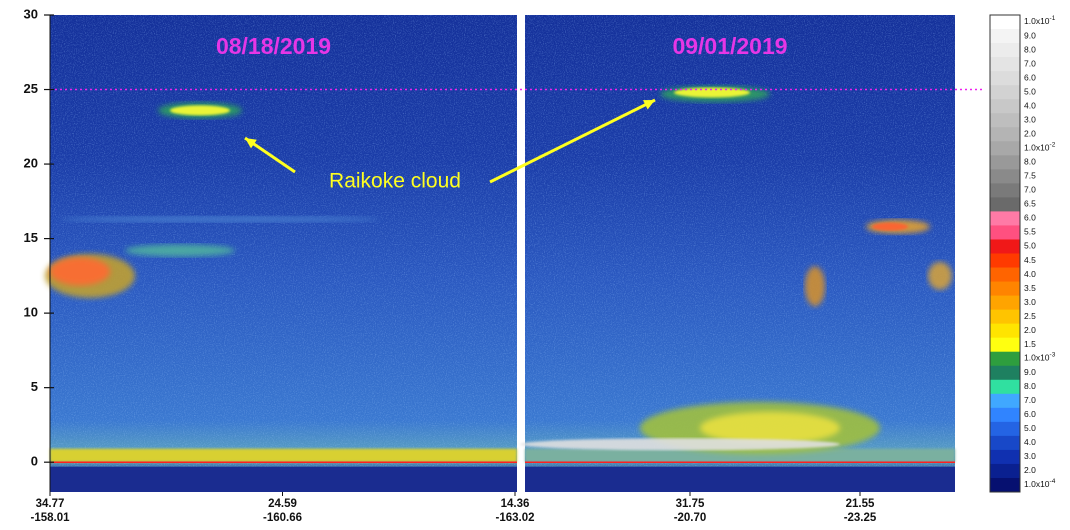  Describe the element at coordinates (1053, 481) in the screenshot. I see `label-exponent: -4` at that location.